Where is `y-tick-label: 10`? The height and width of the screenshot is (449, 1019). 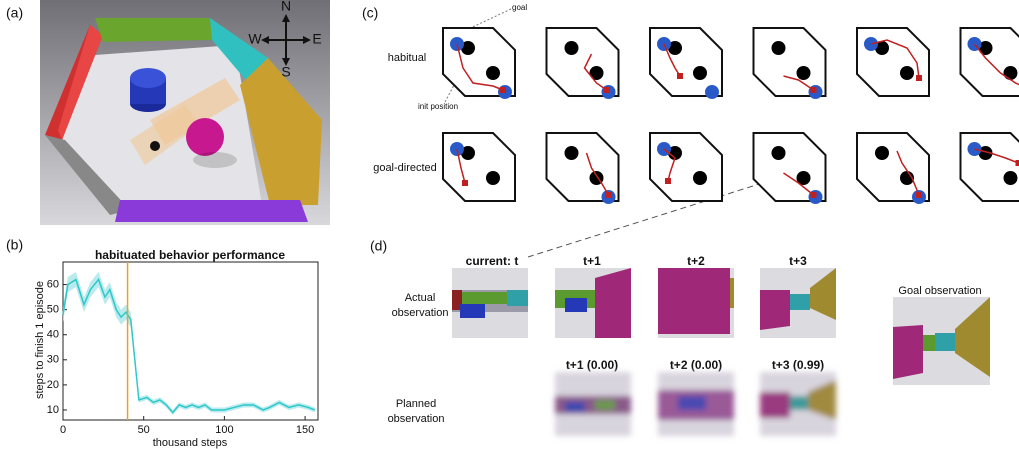 y-tick-label: 10 is located at coordinates (53, 410).